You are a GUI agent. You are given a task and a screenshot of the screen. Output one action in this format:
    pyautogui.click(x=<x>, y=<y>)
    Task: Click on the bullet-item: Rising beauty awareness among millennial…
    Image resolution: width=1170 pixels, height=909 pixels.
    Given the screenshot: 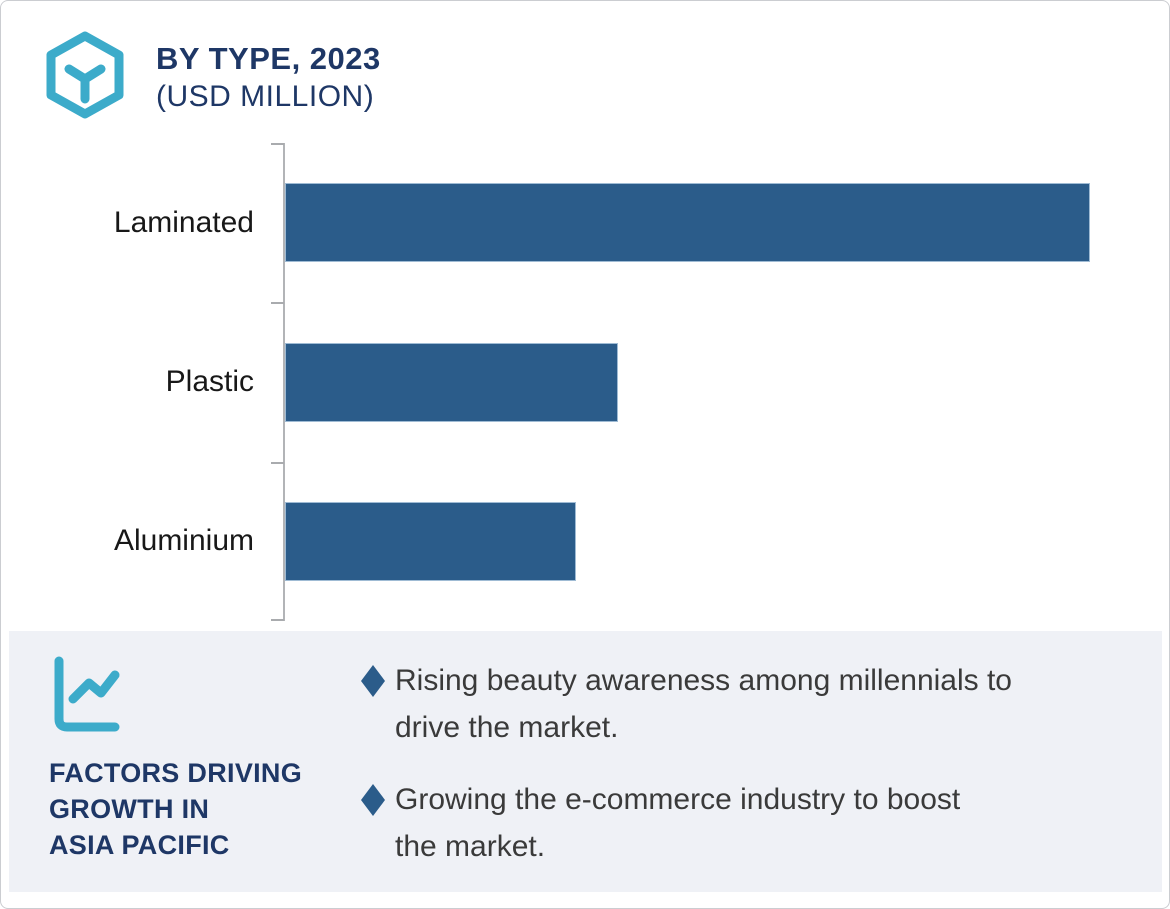 What is the action you would take?
    pyautogui.click(x=756, y=704)
    